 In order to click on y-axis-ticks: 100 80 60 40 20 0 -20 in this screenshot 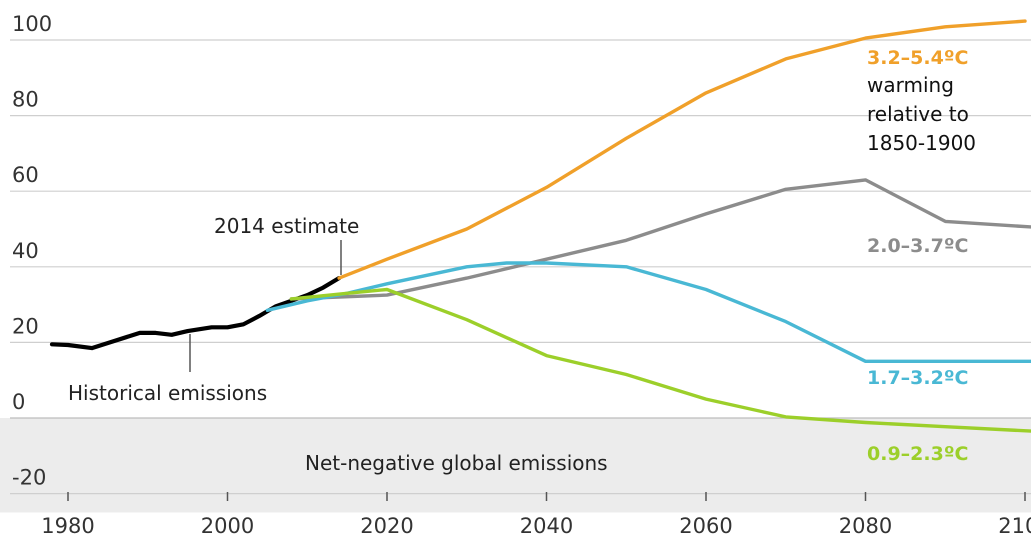, I will do `click(32, 251)`.